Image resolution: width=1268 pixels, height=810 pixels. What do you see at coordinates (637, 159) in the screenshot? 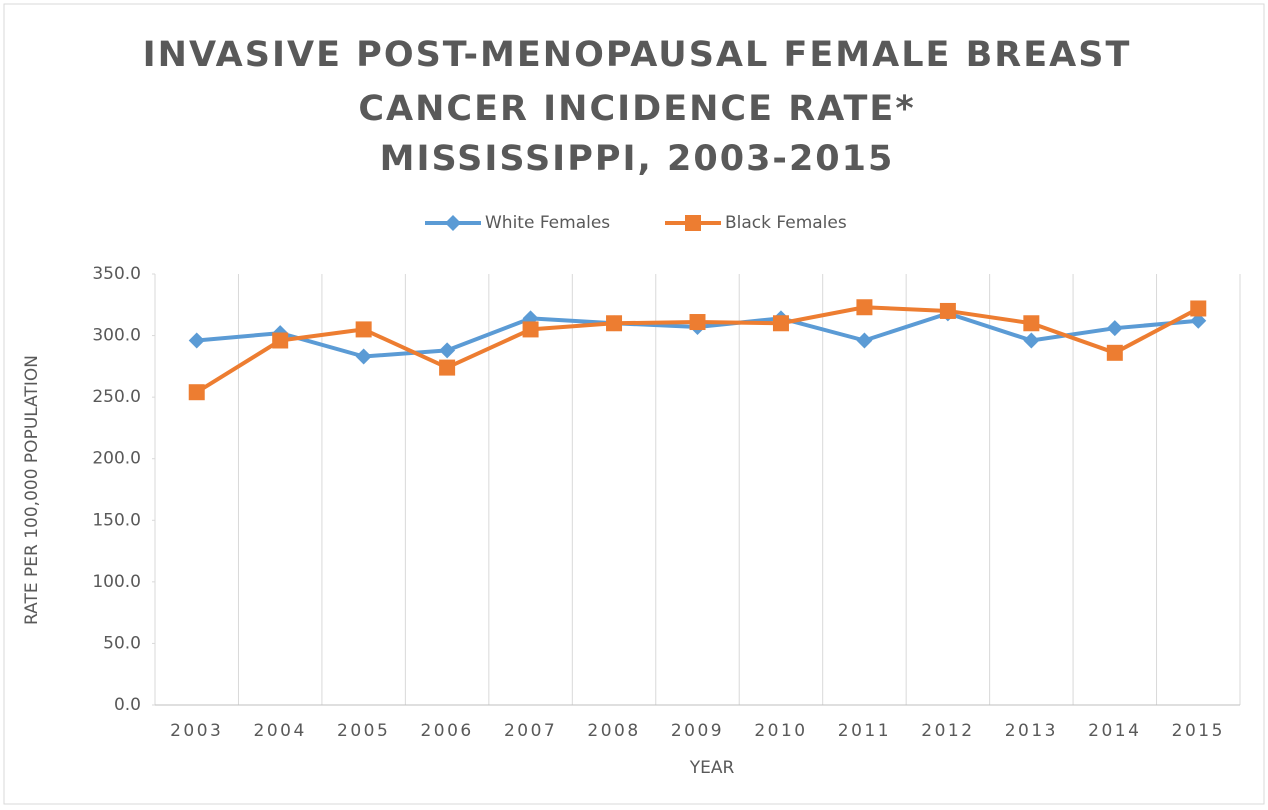
I see `chart-title: MISSISSIPPI, 2003-2015` at bounding box center [637, 159].